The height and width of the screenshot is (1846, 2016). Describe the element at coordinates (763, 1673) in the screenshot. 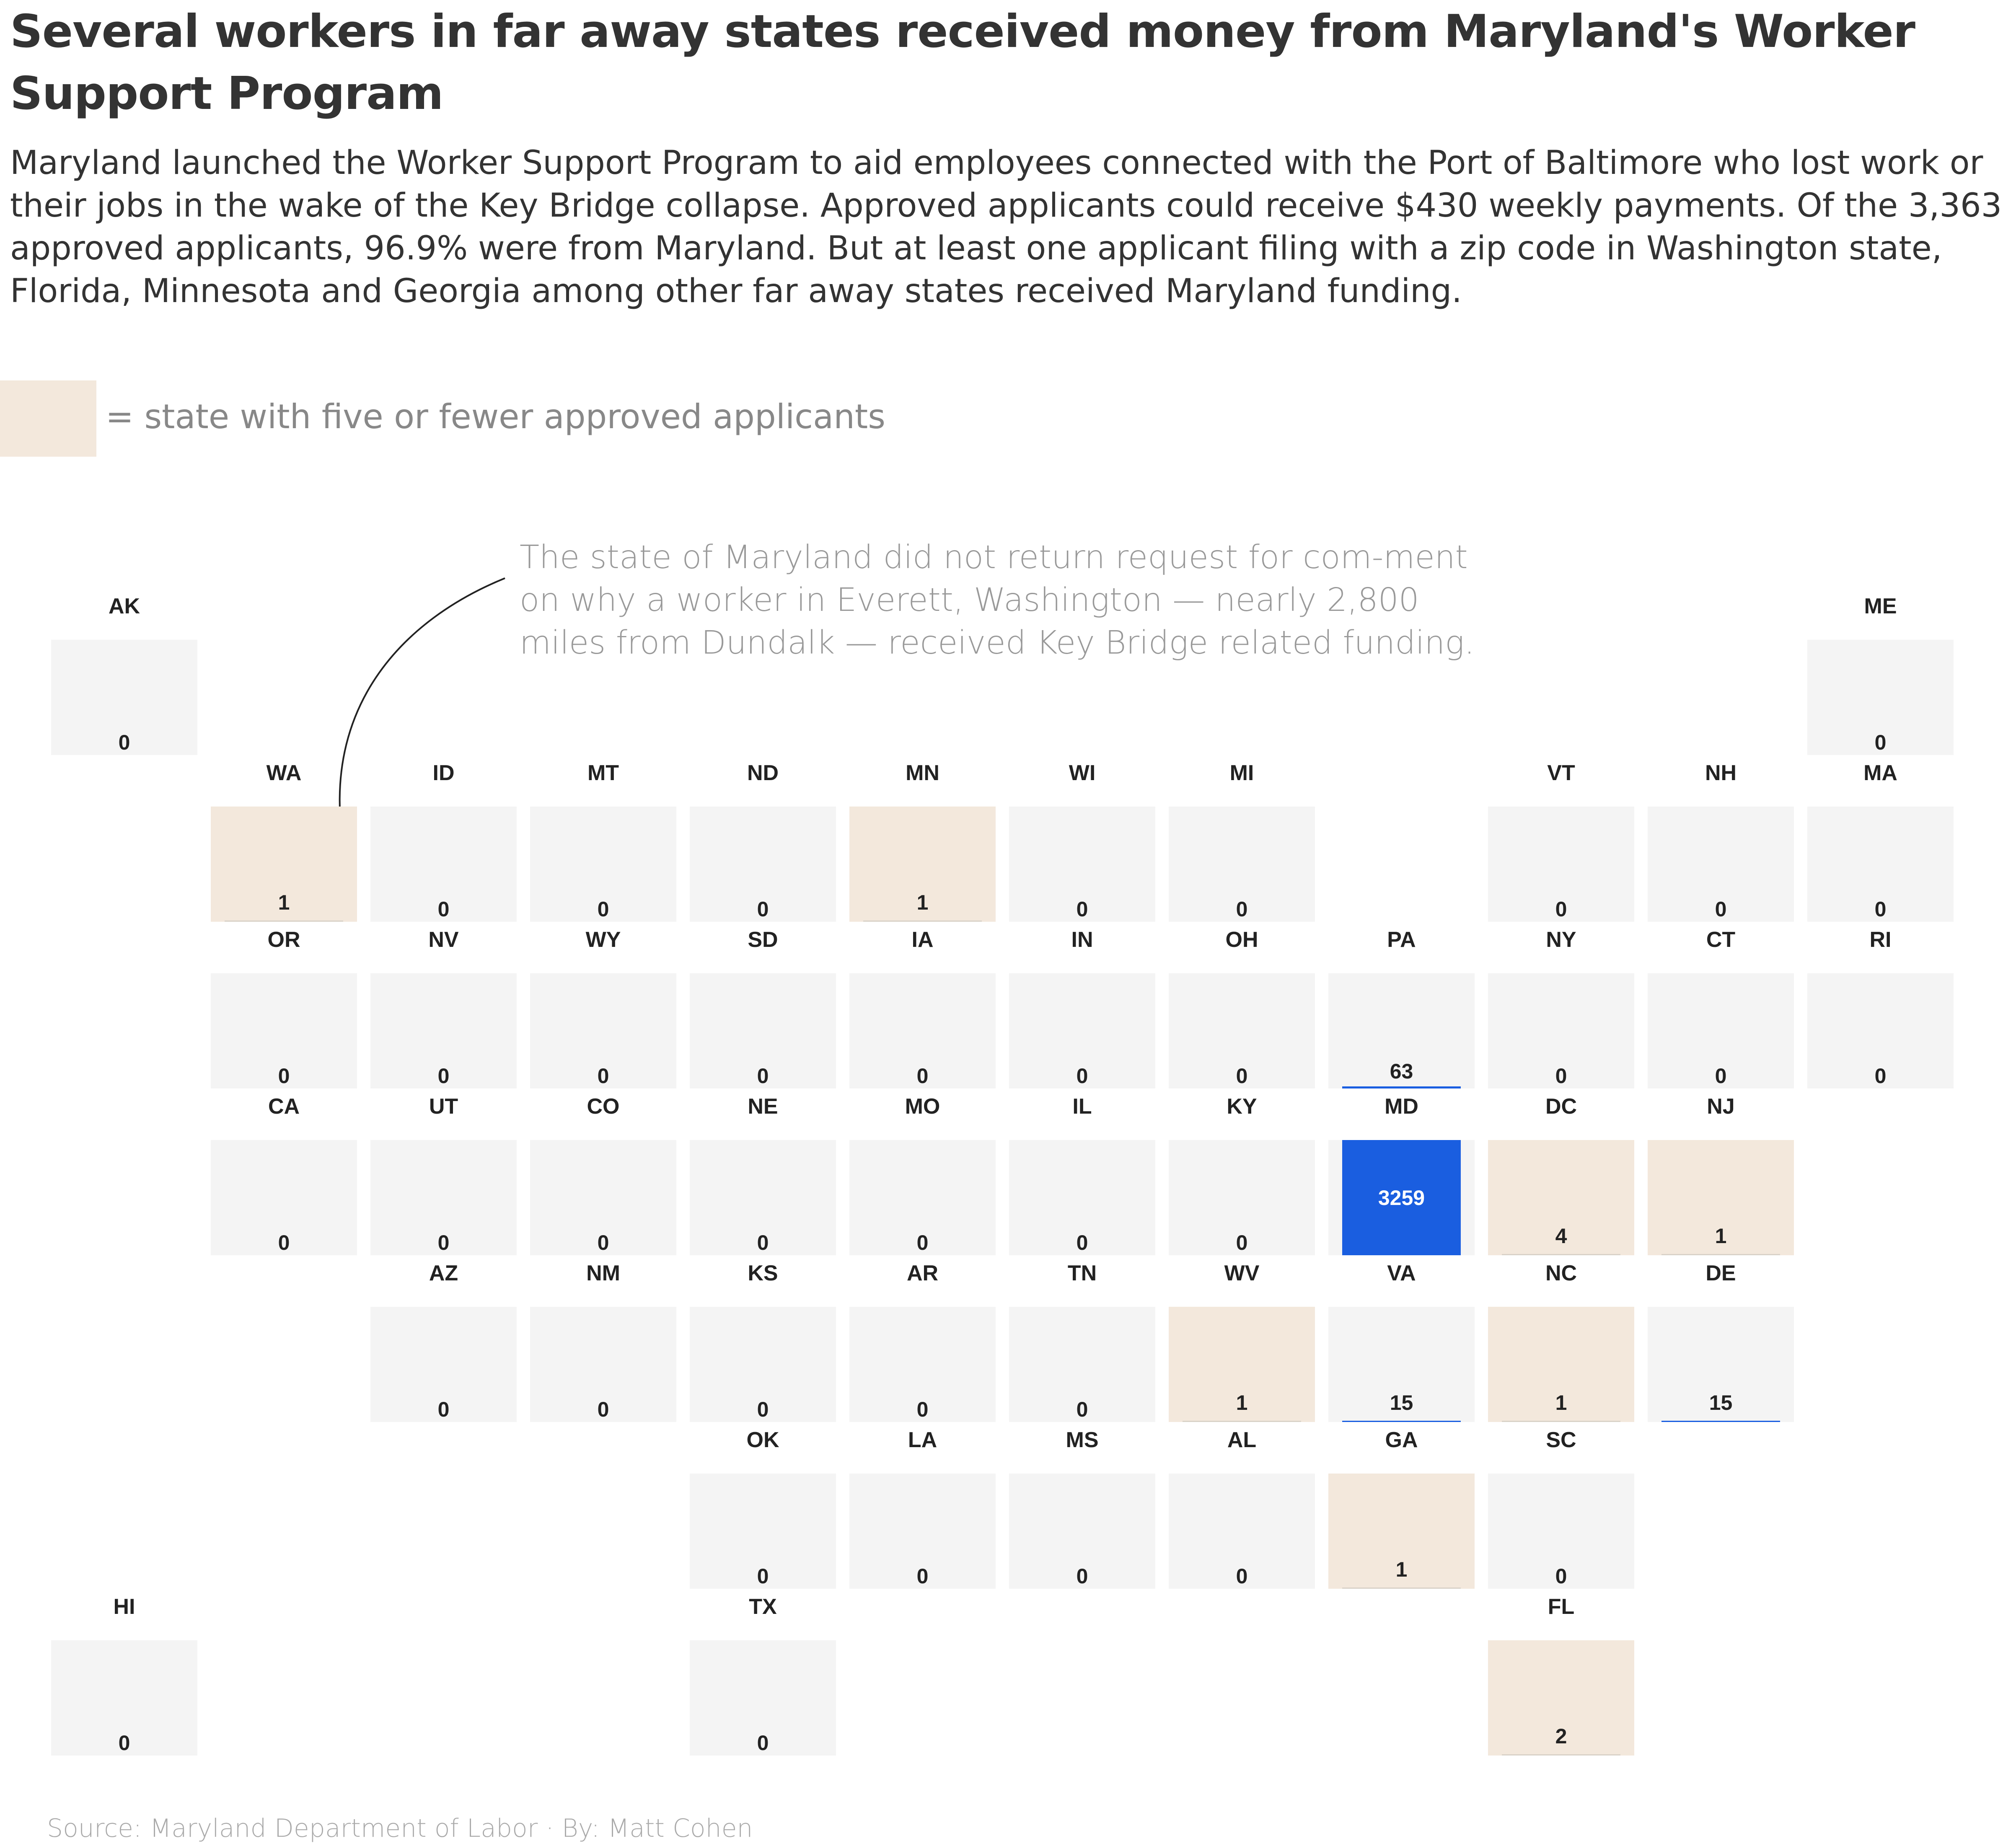

I see `state-tx: TX 0` at that location.